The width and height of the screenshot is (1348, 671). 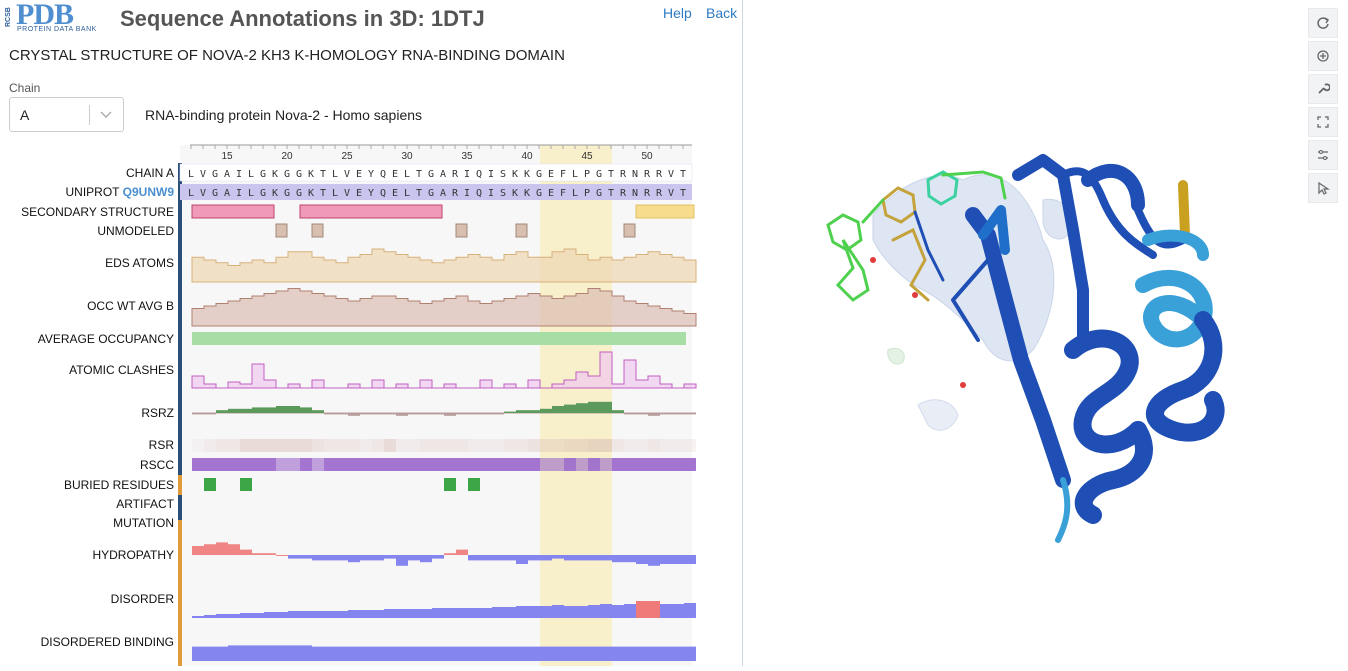 I want to click on chain-residue: P, so click(x=587, y=174).